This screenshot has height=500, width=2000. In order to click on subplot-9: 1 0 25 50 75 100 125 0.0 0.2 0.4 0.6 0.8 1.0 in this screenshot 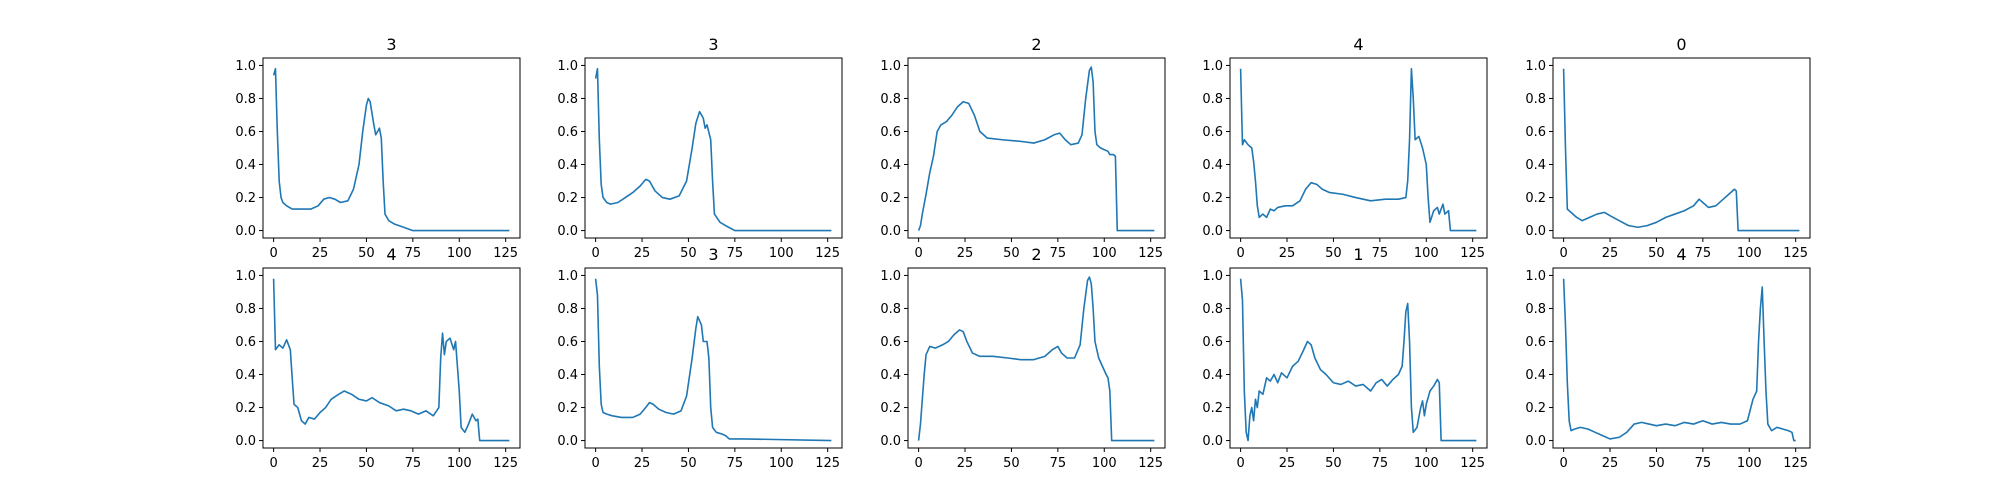, I will do `click(1345, 358)`.